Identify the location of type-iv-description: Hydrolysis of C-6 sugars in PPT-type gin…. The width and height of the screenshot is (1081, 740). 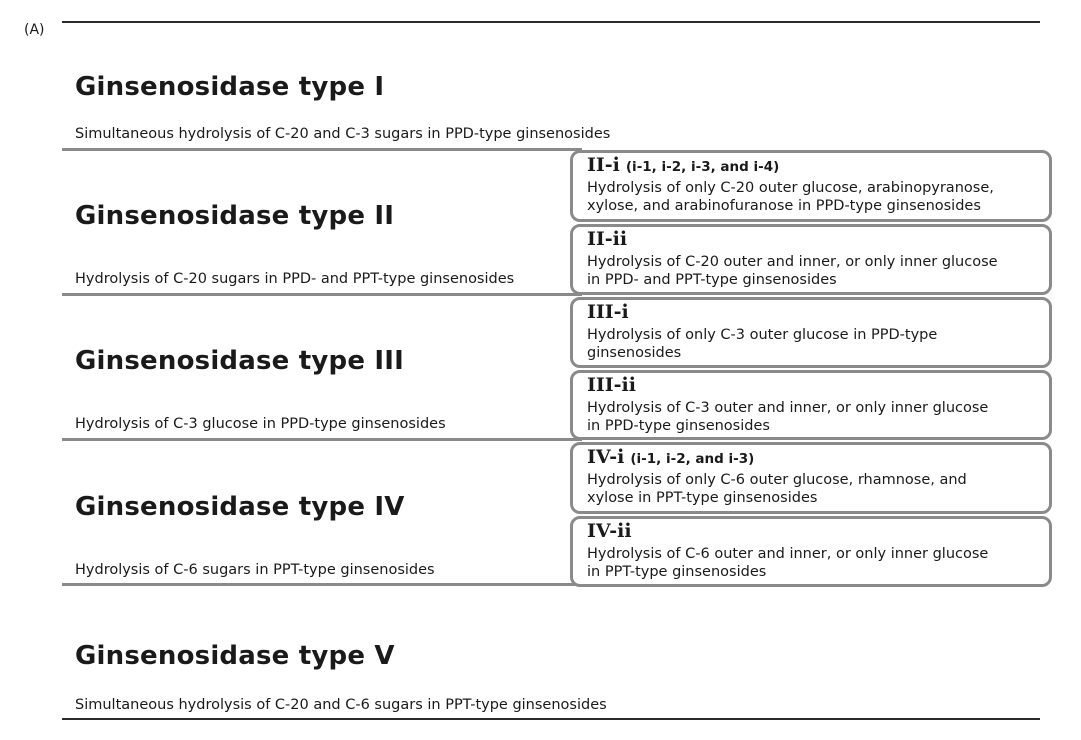
(255, 570).